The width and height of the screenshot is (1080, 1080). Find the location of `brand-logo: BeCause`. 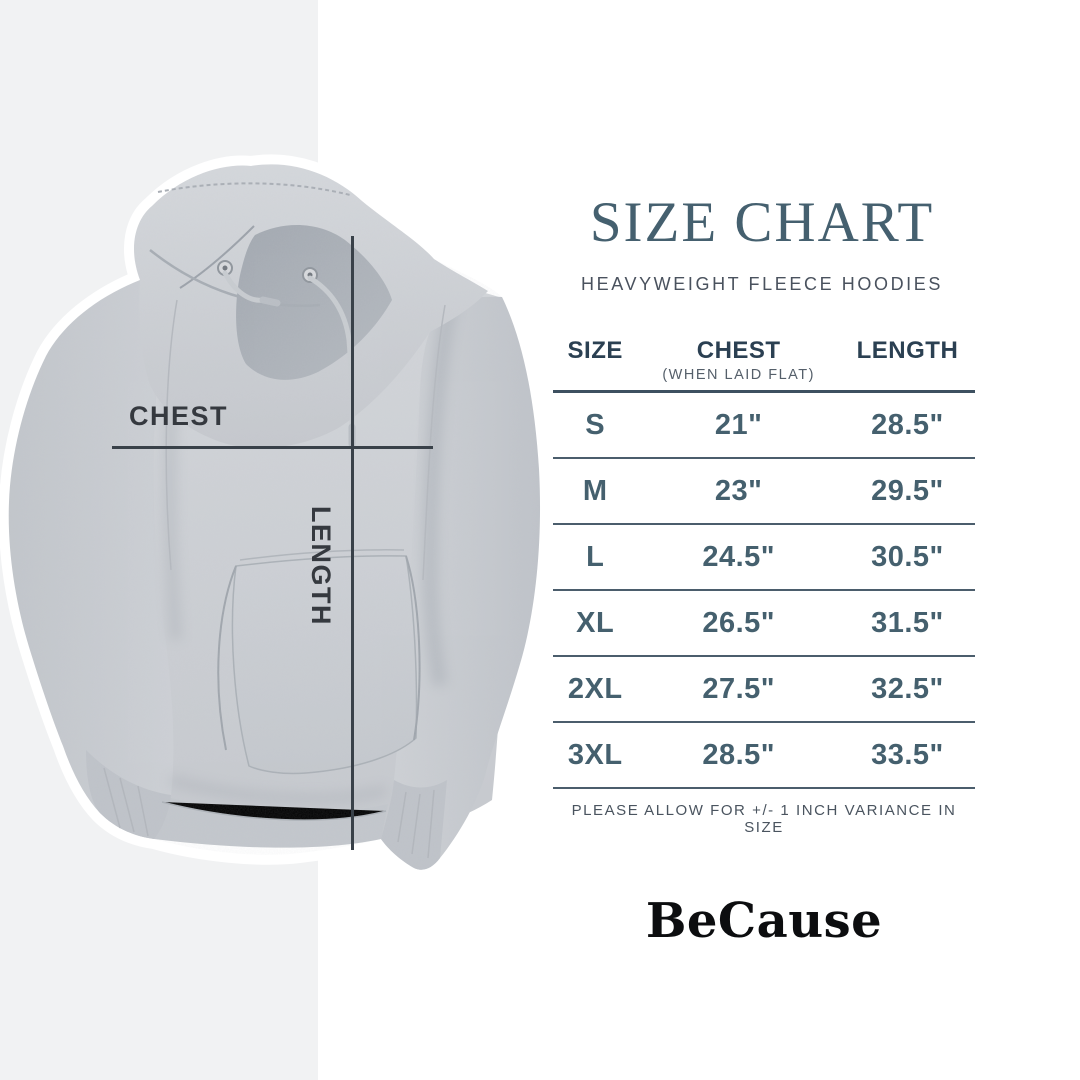

brand-logo: BeCause is located at coordinates (764, 921).